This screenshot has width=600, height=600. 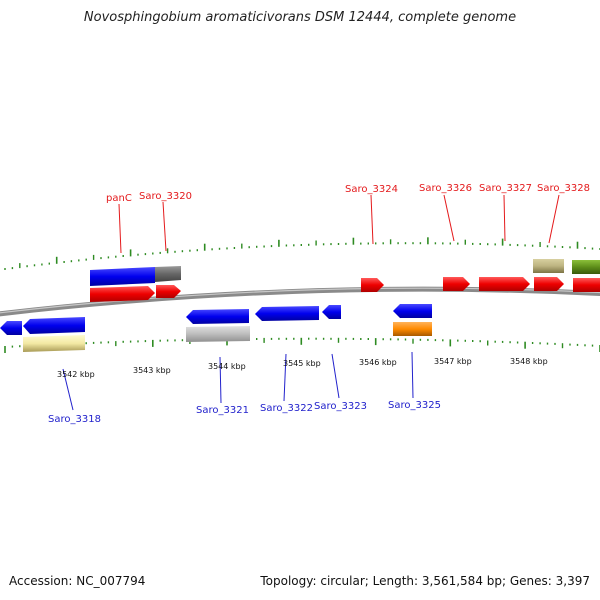 What do you see at coordinates (340, 406) in the screenshot?
I see `label-saro-3323: Saro_3323` at bounding box center [340, 406].